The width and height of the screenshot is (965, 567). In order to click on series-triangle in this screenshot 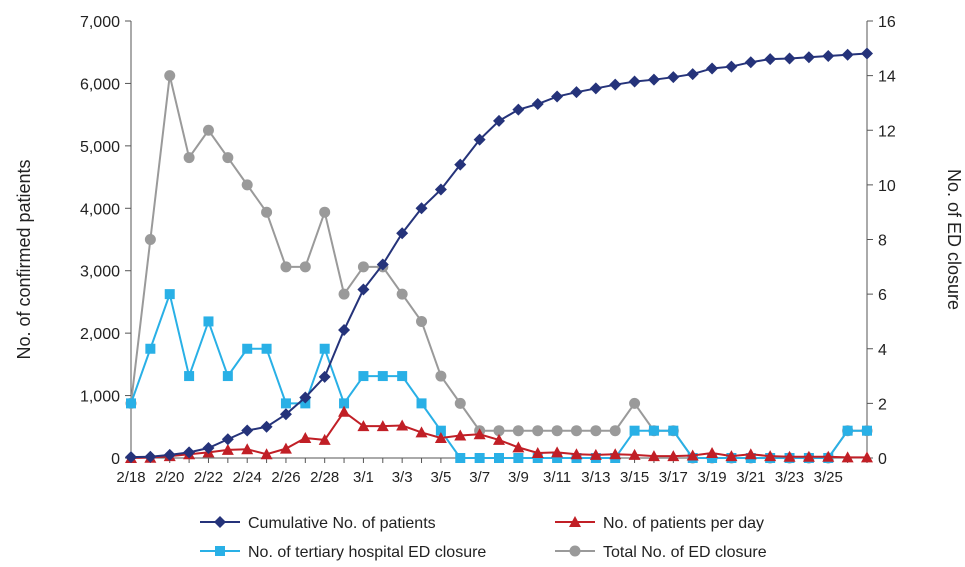, I will do `click(499, 434)`.